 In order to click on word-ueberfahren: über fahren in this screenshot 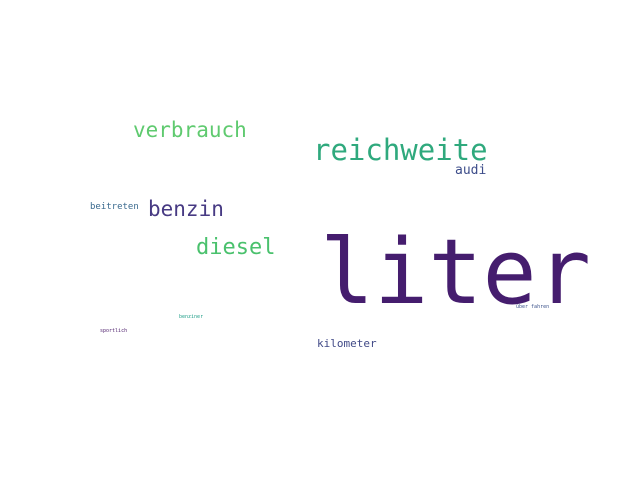, I will do `click(533, 307)`.